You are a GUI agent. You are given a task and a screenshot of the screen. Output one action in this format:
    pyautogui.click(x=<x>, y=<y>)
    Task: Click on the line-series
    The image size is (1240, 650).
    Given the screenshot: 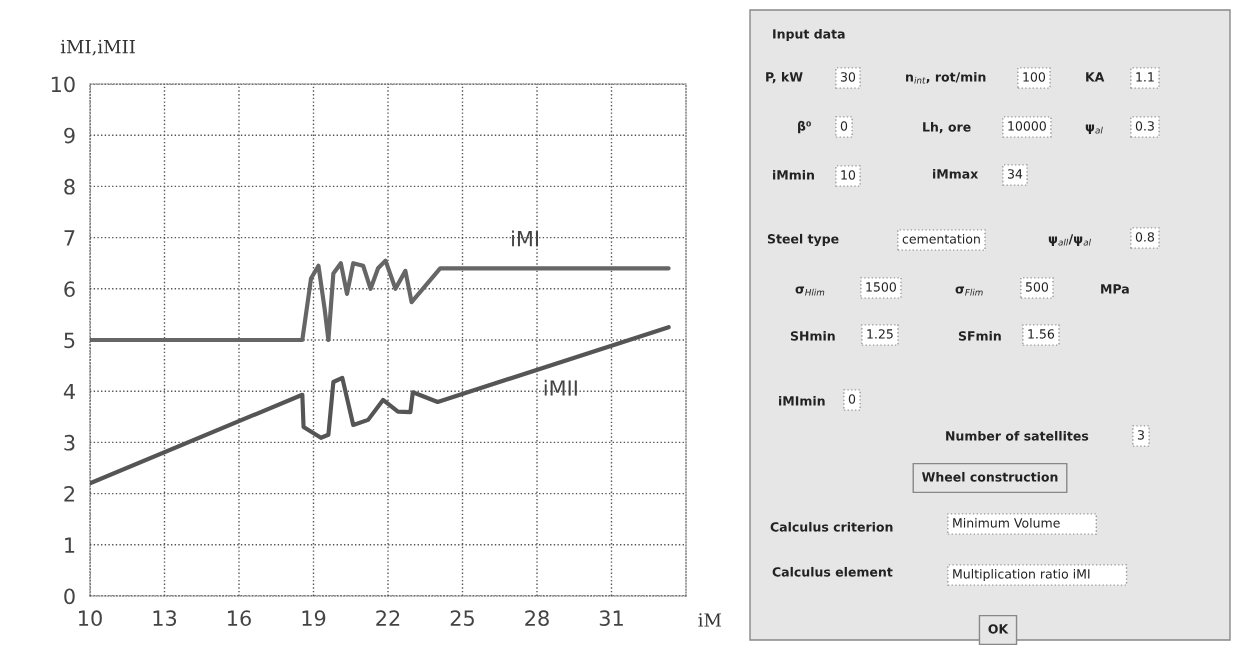 What is the action you would take?
    pyautogui.click(x=380, y=300)
    